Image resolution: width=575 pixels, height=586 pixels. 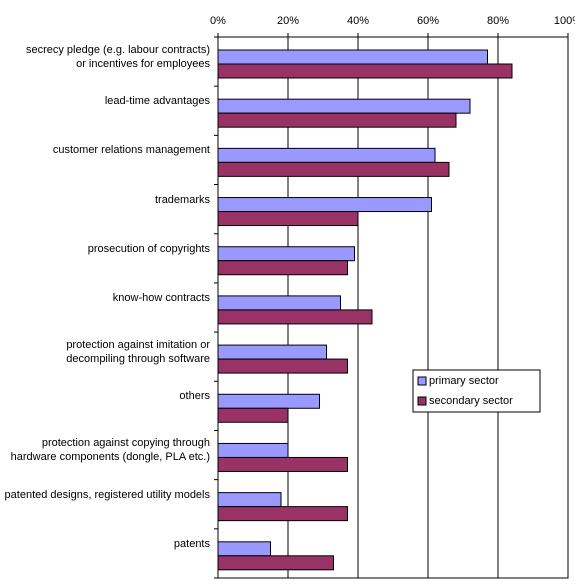 What do you see at coordinates (288, 21) in the screenshot?
I see `x-tick-label: 20%` at bounding box center [288, 21].